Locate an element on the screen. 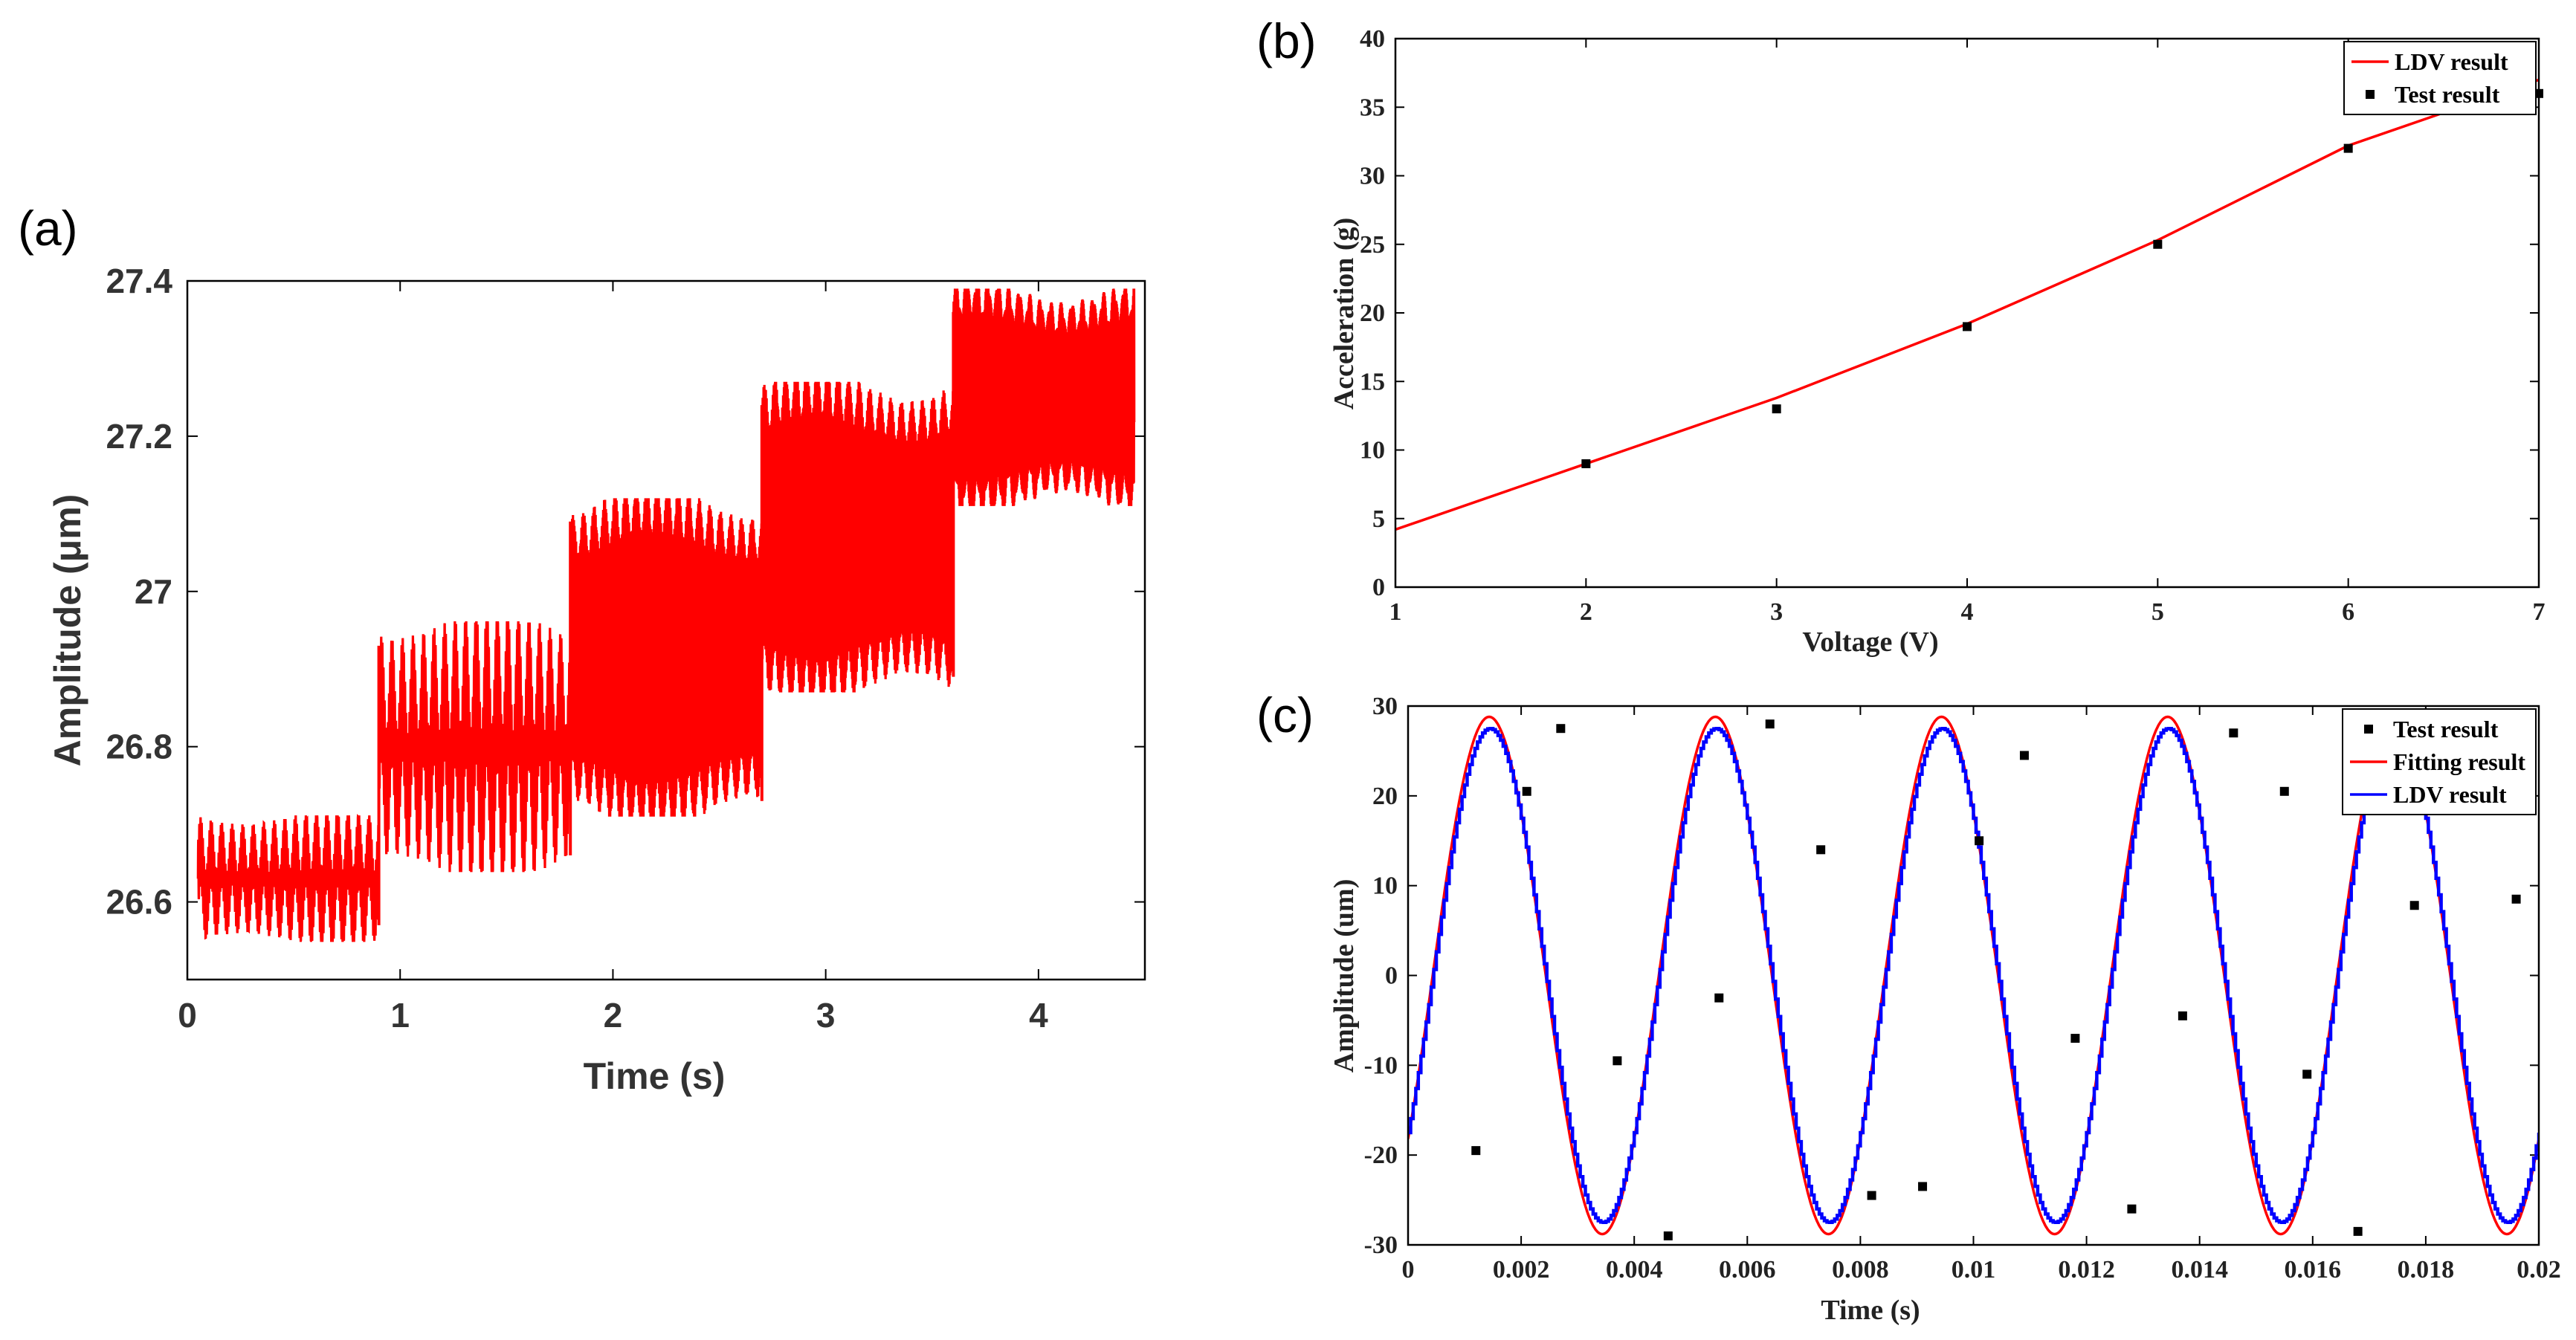 Image resolution: width=2576 pixels, height=1340 pixels. chart-b-x-tick-label: 5 is located at coordinates (2157, 612).